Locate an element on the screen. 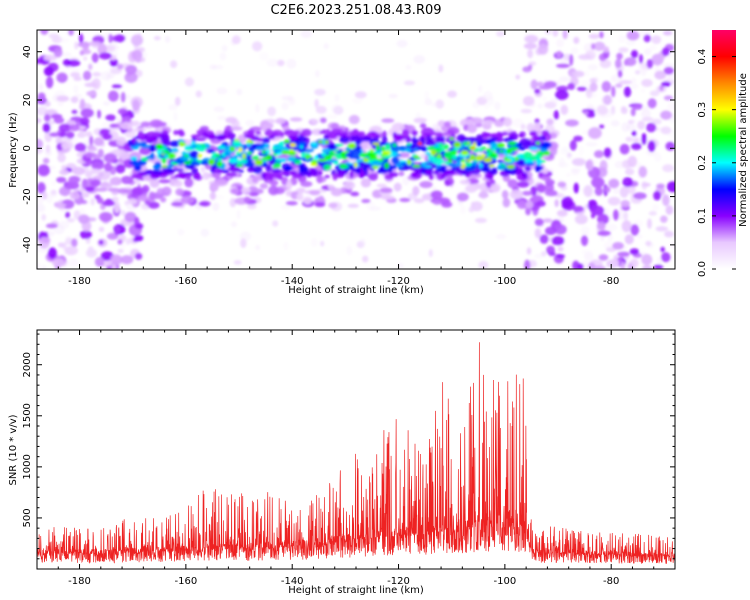 This screenshot has height=600, width=750. x-tick-label: -80 is located at coordinates (611, 581).